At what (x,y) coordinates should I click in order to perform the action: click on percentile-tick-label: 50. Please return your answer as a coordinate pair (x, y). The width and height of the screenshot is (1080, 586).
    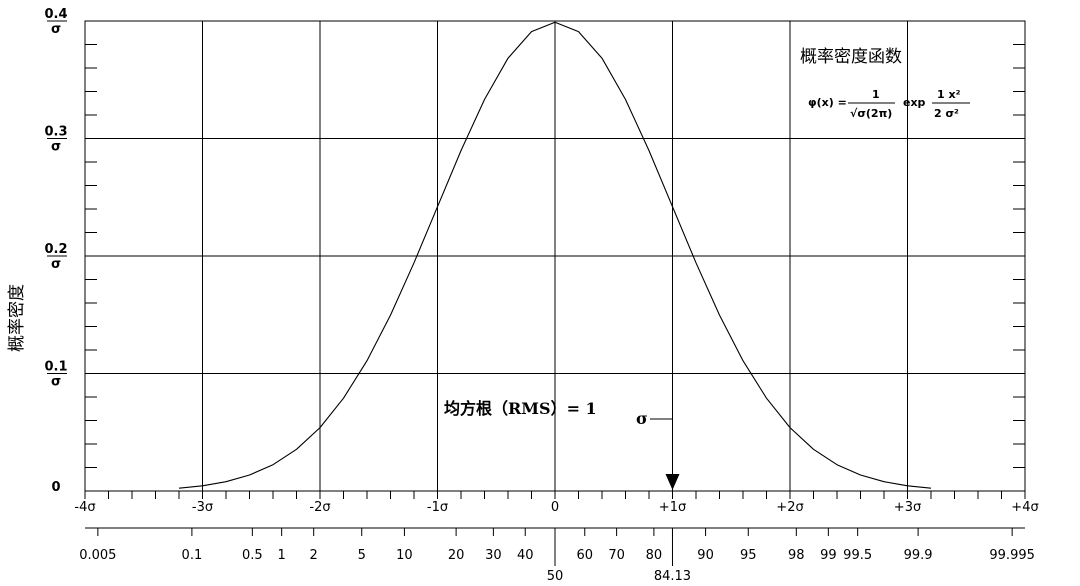
    Looking at the image, I should click on (555, 576).